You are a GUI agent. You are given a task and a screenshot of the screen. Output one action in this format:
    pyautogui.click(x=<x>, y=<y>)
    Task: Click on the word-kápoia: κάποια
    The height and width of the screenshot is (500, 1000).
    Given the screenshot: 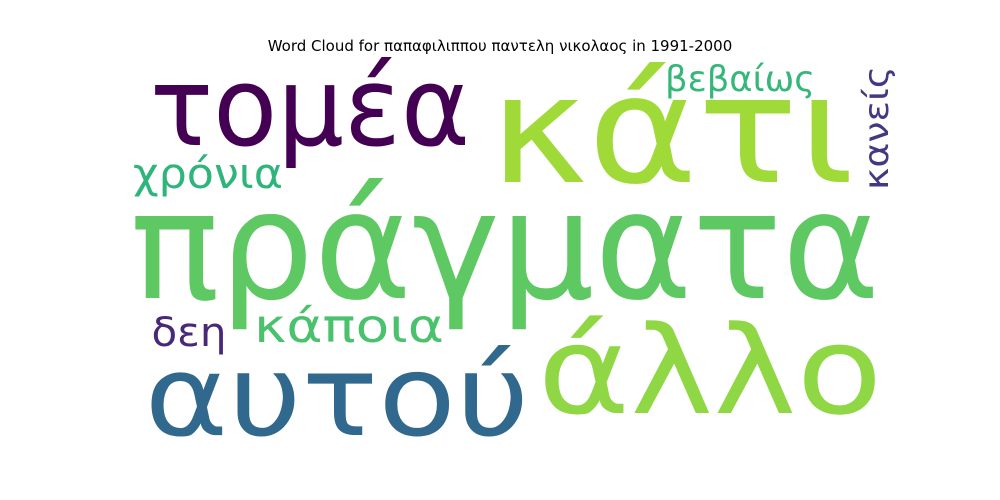 What is the action you would take?
    pyautogui.click(x=349, y=326)
    